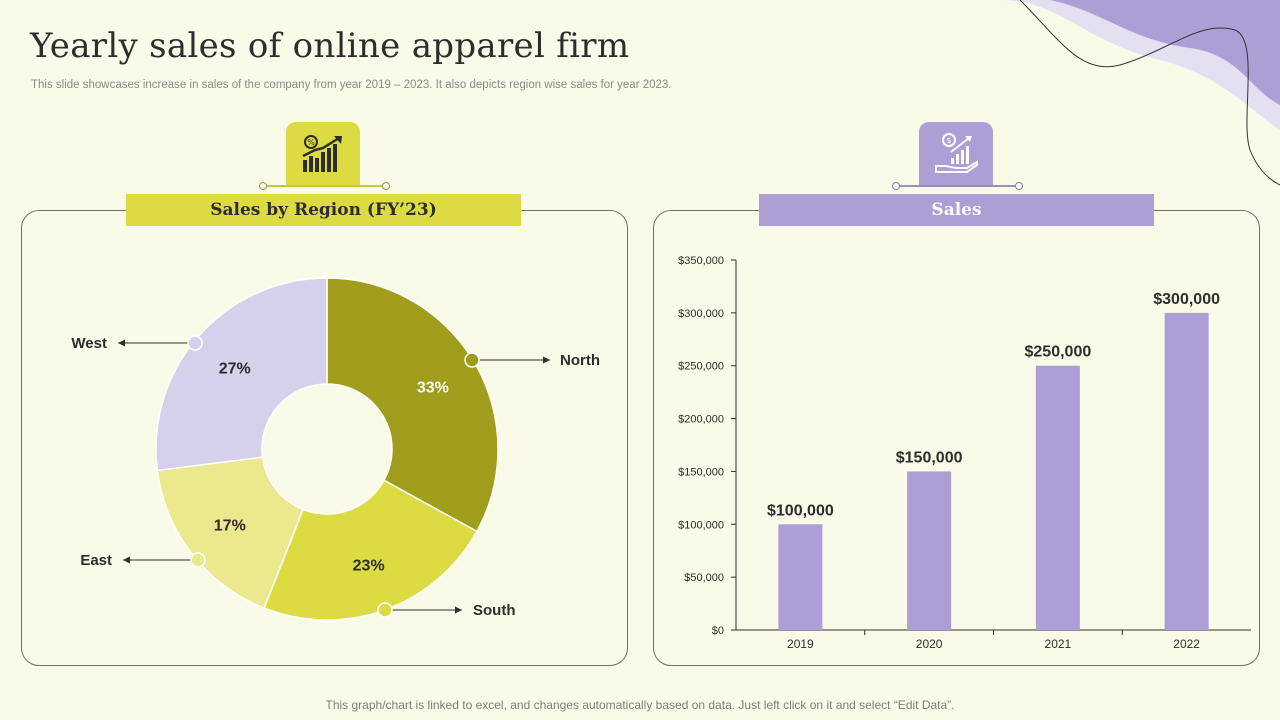 The height and width of the screenshot is (720, 1280). What do you see at coordinates (195, 343) in the screenshot?
I see `callout-dot-west` at bounding box center [195, 343].